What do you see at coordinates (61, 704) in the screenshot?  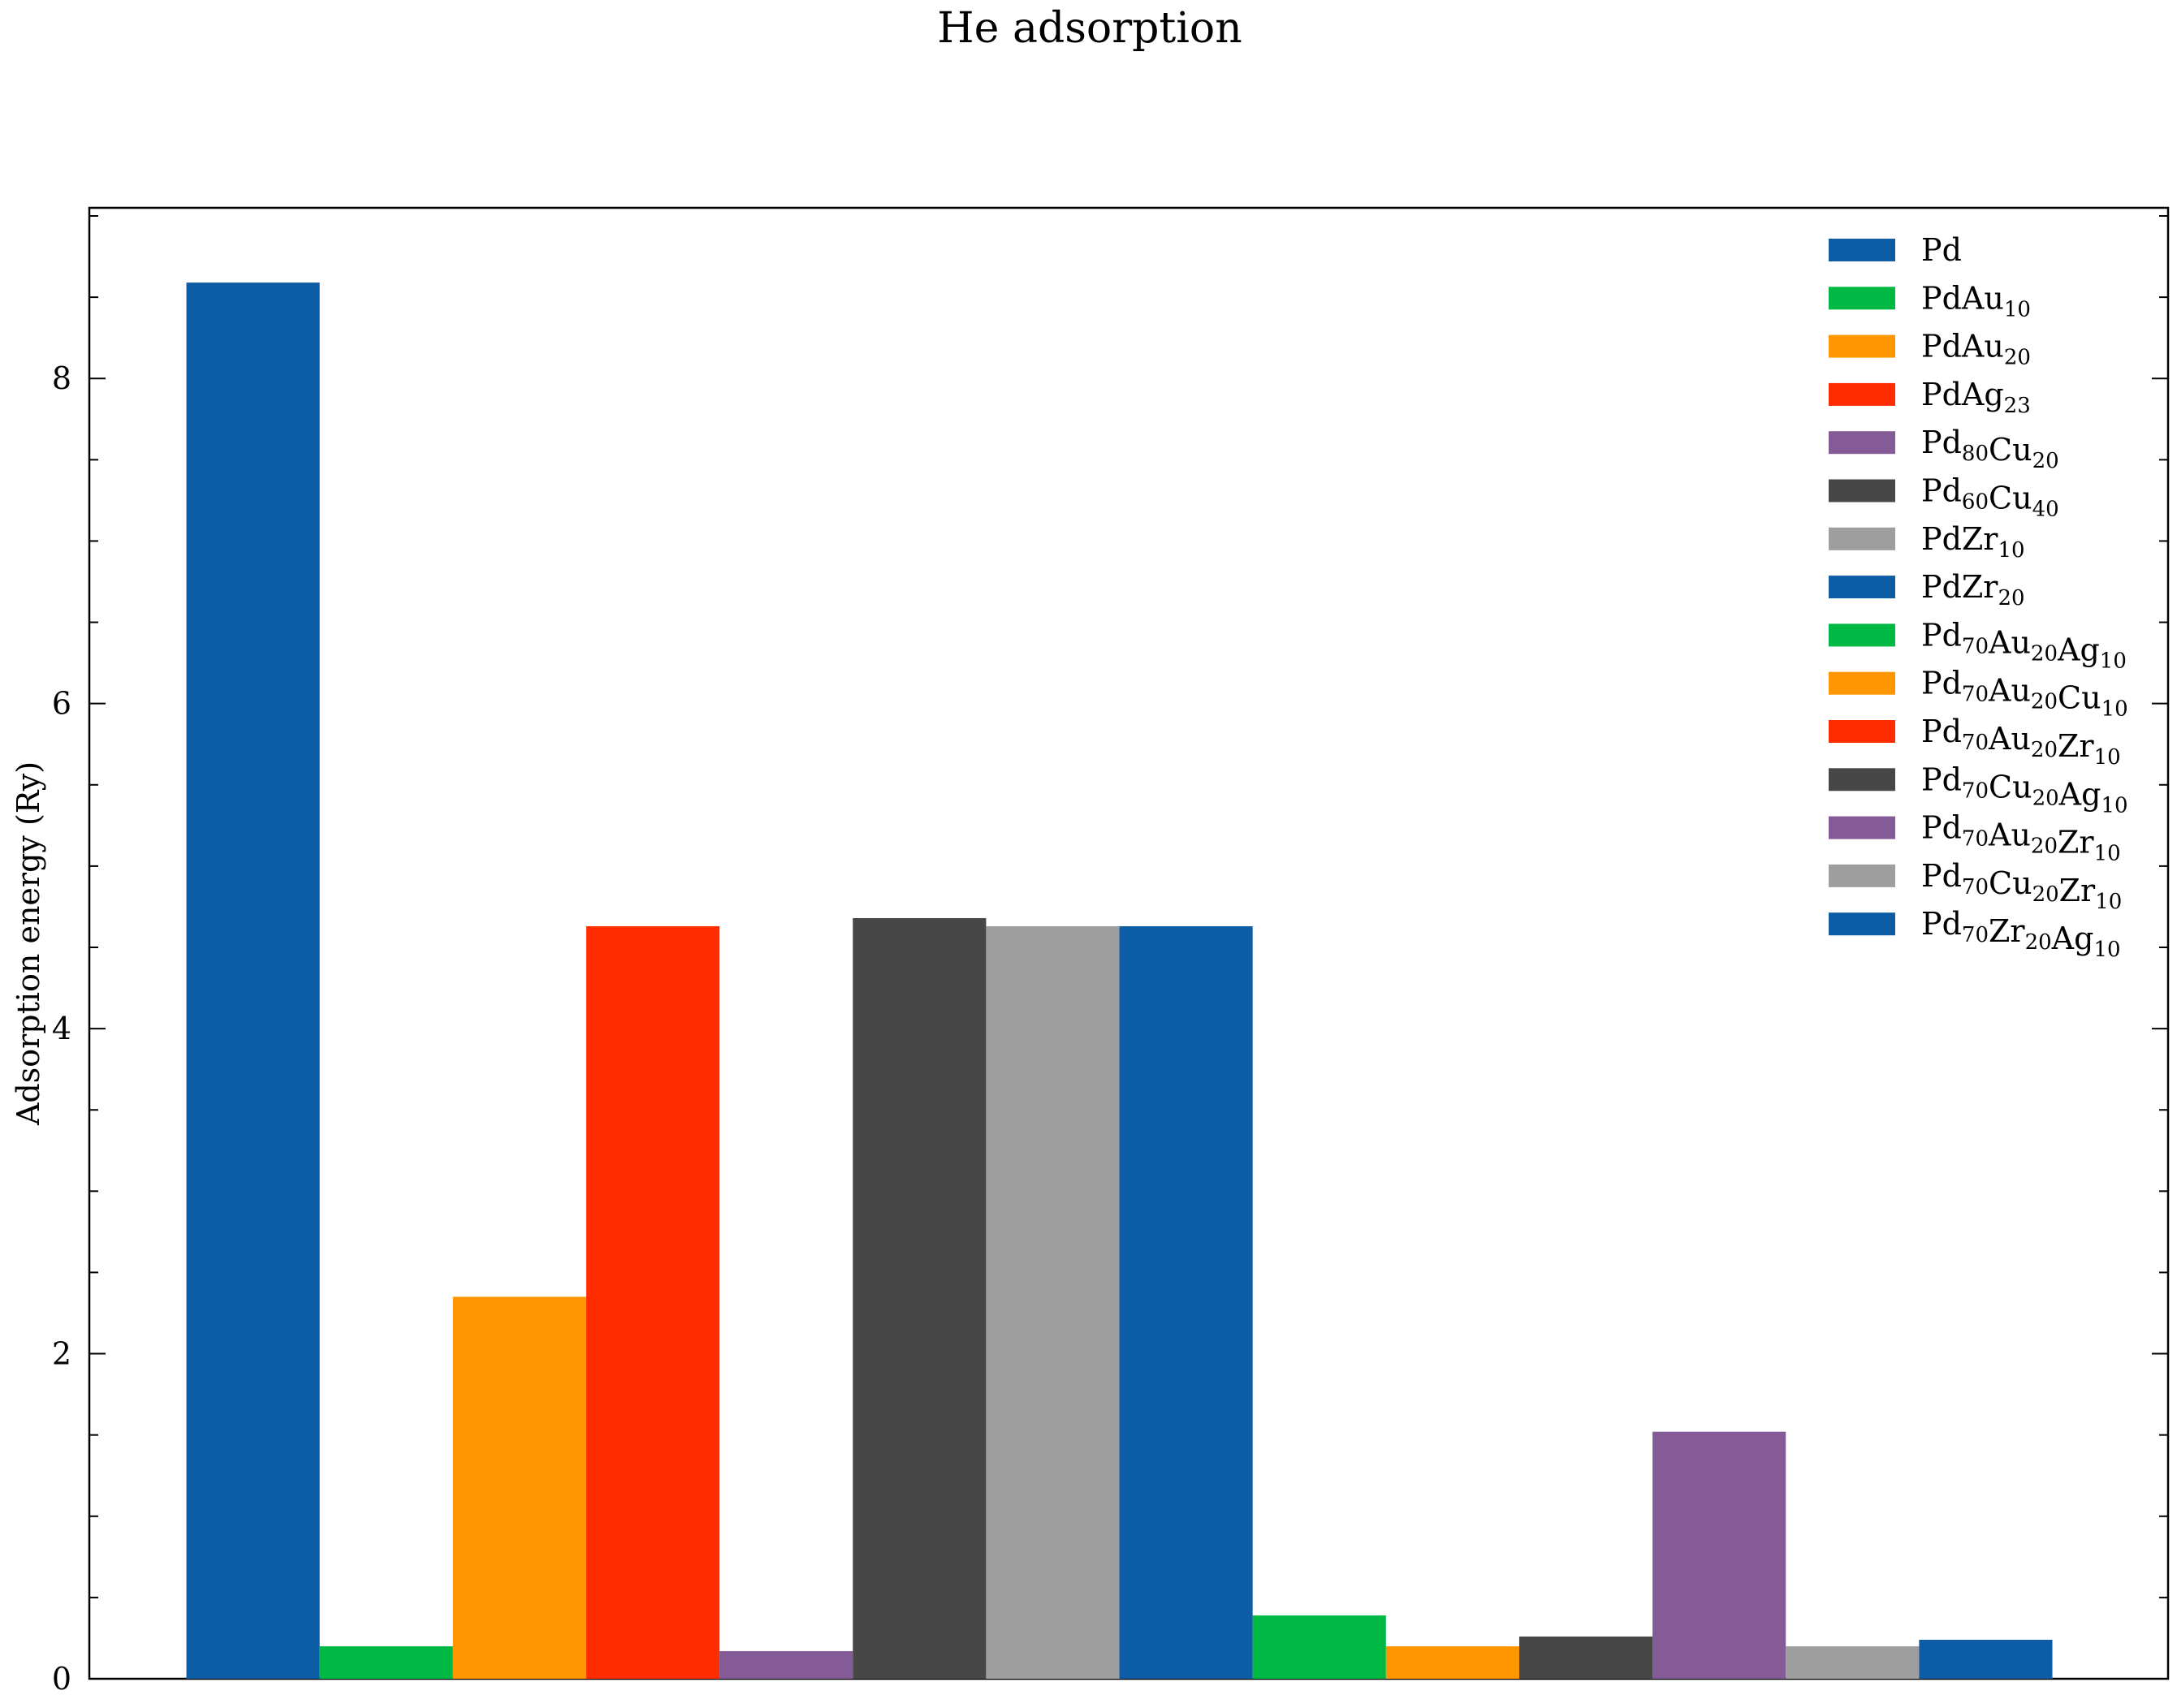 I see `y-tick-label: 6` at bounding box center [61, 704].